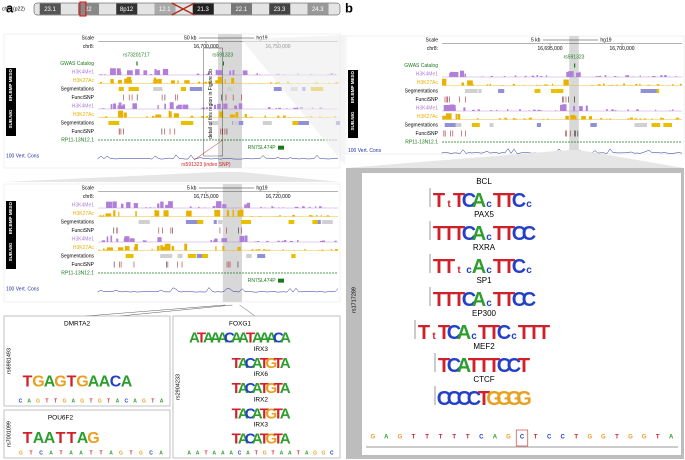 Image resolution: width=685 pixels, height=460 pixels. I want to click on zoom-line, so click(155, 310).